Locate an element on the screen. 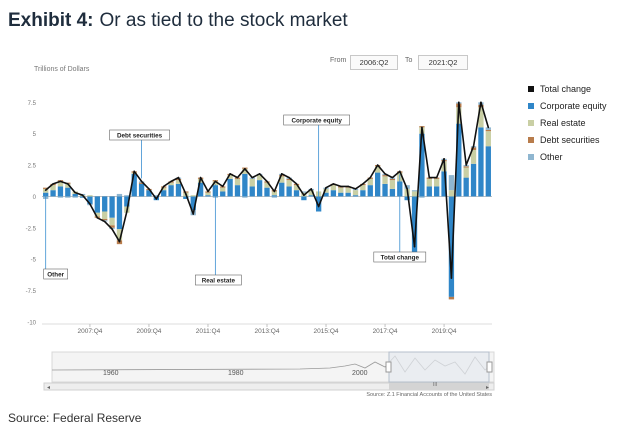  legend-item-real-estate: Real estate is located at coordinates (567, 122).